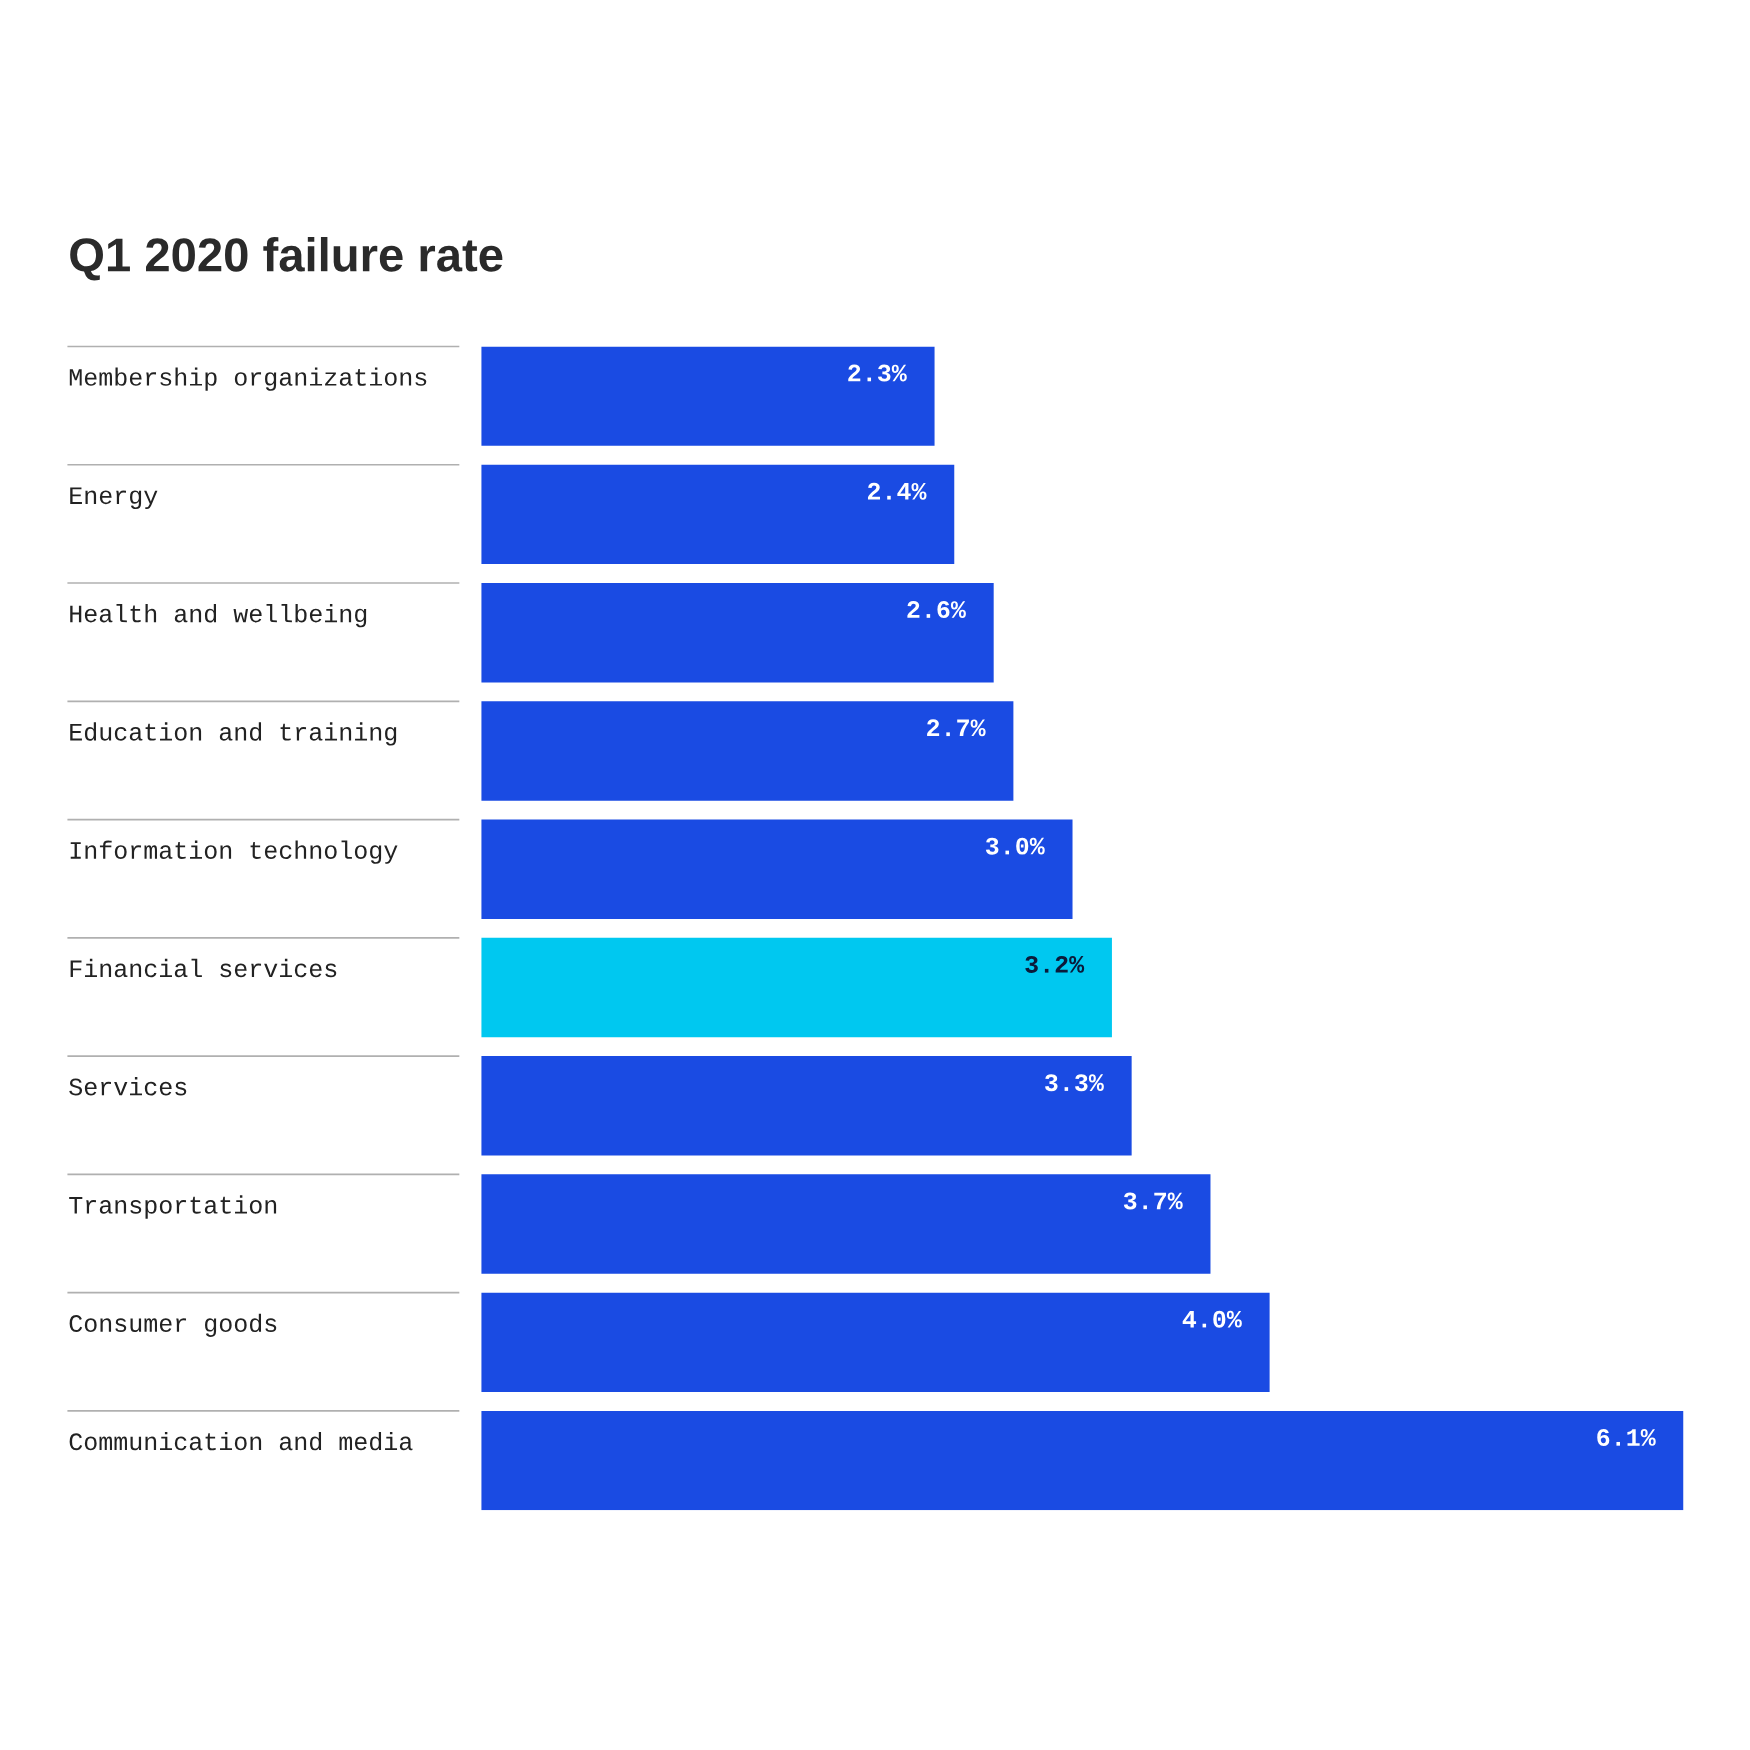 This screenshot has width=1750, height=1750. What do you see at coordinates (173, 1325) in the screenshot?
I see `y-tick-label: Consumer goods` at bounding box center [173, 1325].